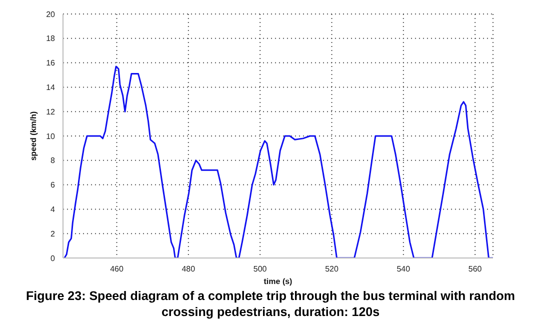  Describe the element at coordinates (53, 209) in the screenshot. I see `y-tick-label: 4` at that location.